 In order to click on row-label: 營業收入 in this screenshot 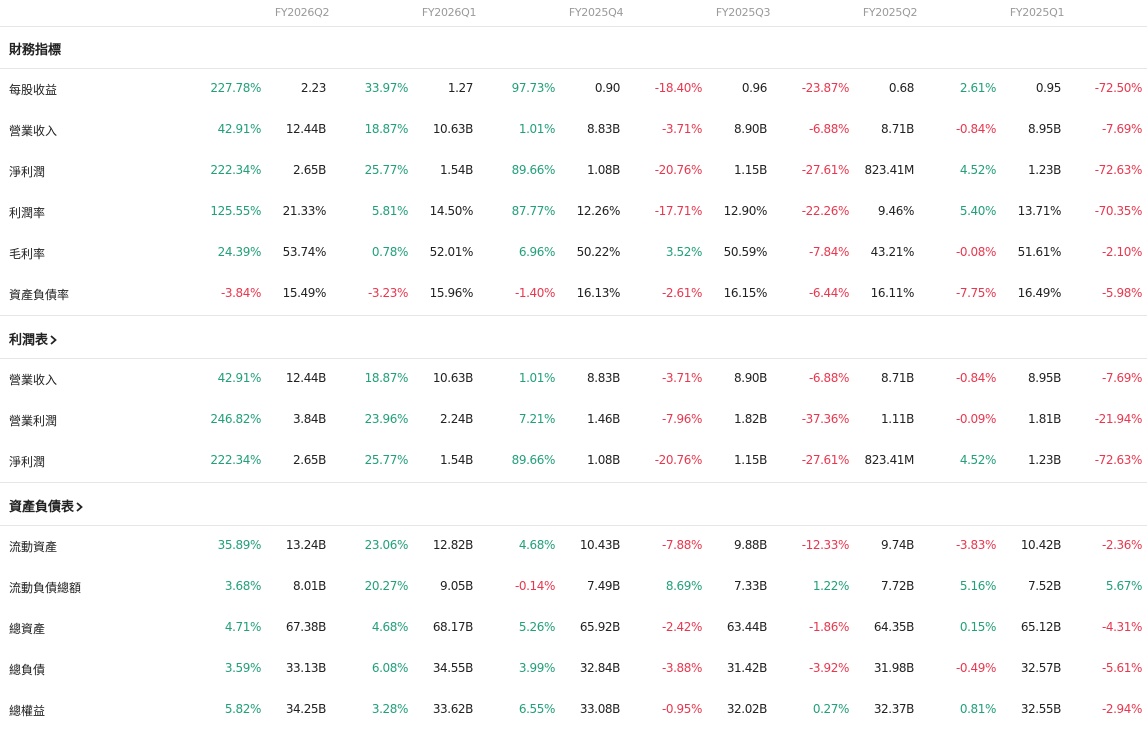, I will do `click(33, 380)`.